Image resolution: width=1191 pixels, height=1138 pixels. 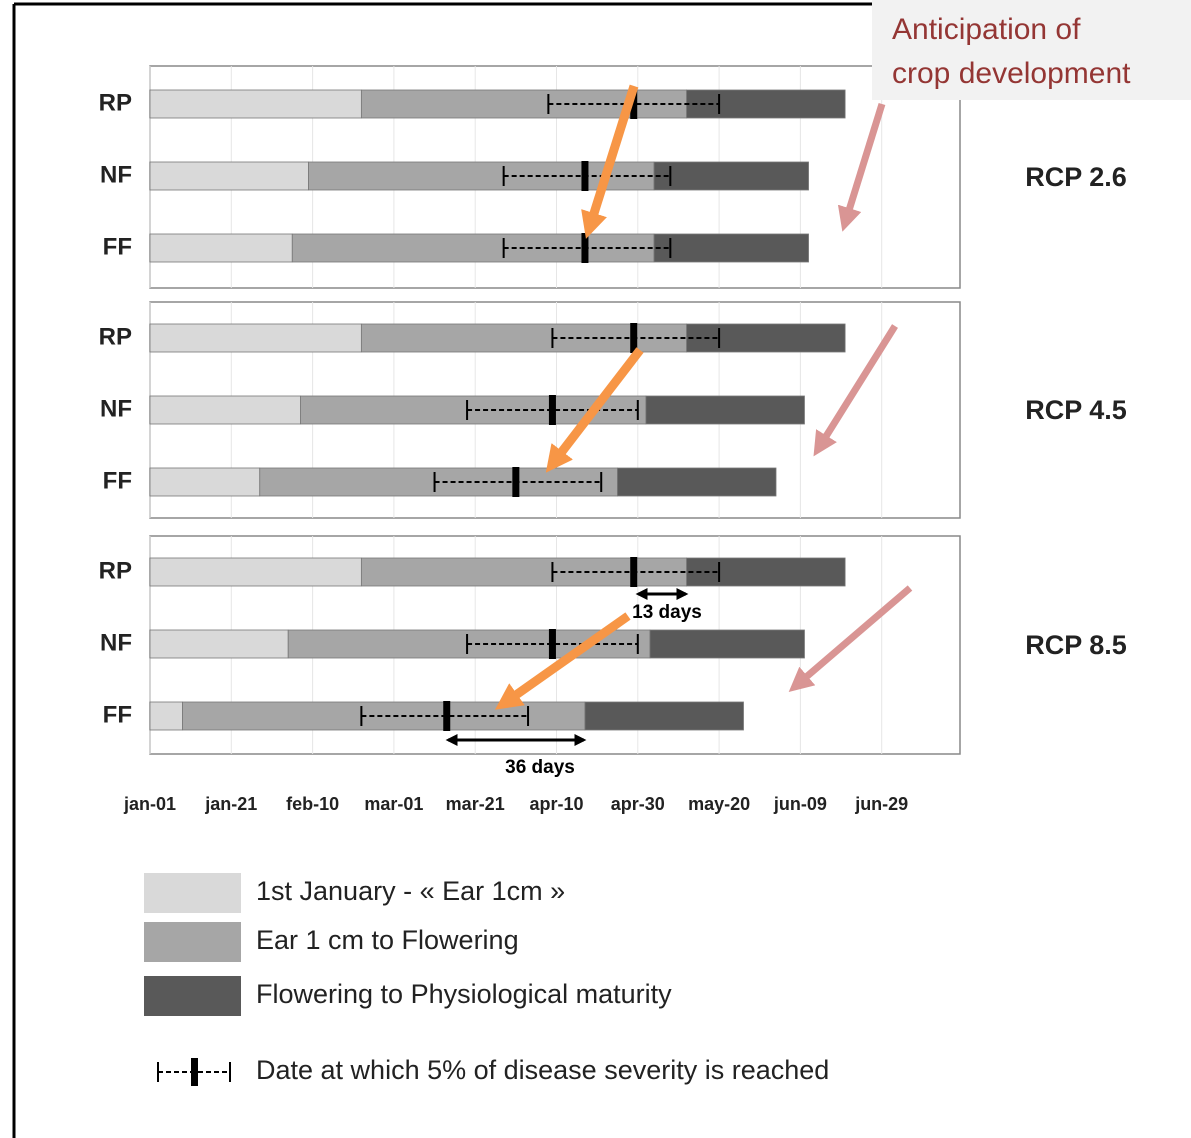 I want to click on legend-disease-symbol, so click(x=194, y=1072).